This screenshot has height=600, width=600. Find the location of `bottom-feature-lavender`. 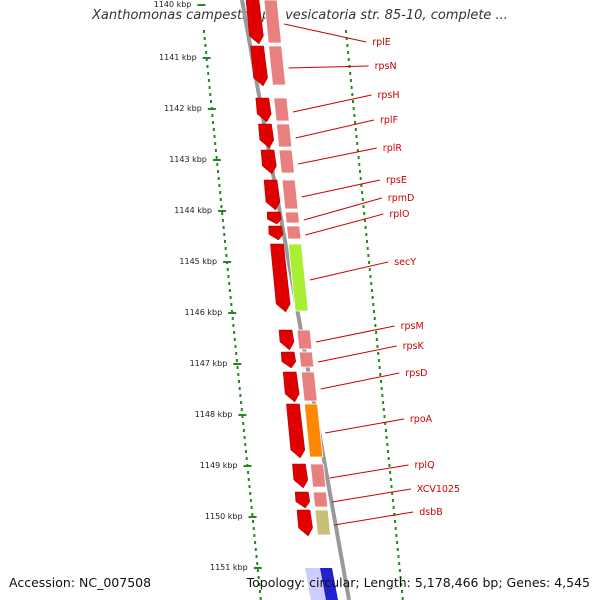

bottom-feature-lavender is located at coordinates (315, 584).